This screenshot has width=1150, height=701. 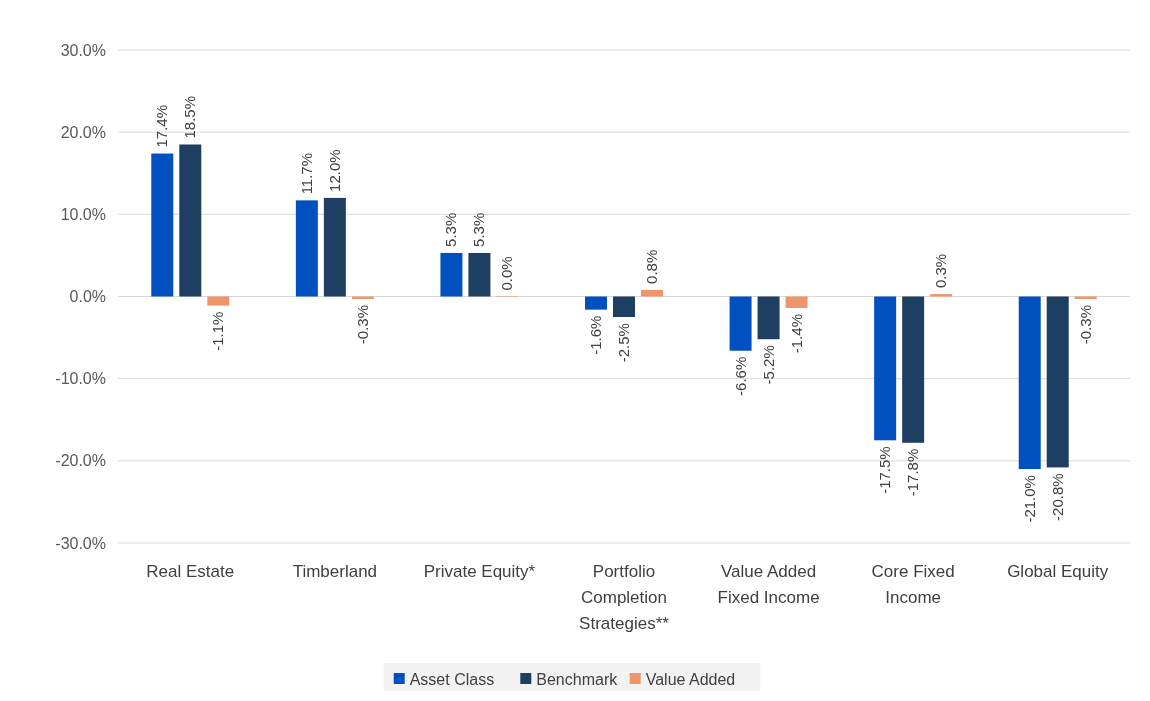 I want to click on x-tick-label: Portfolio Completion Strategies**, so click(x=624, y=597).